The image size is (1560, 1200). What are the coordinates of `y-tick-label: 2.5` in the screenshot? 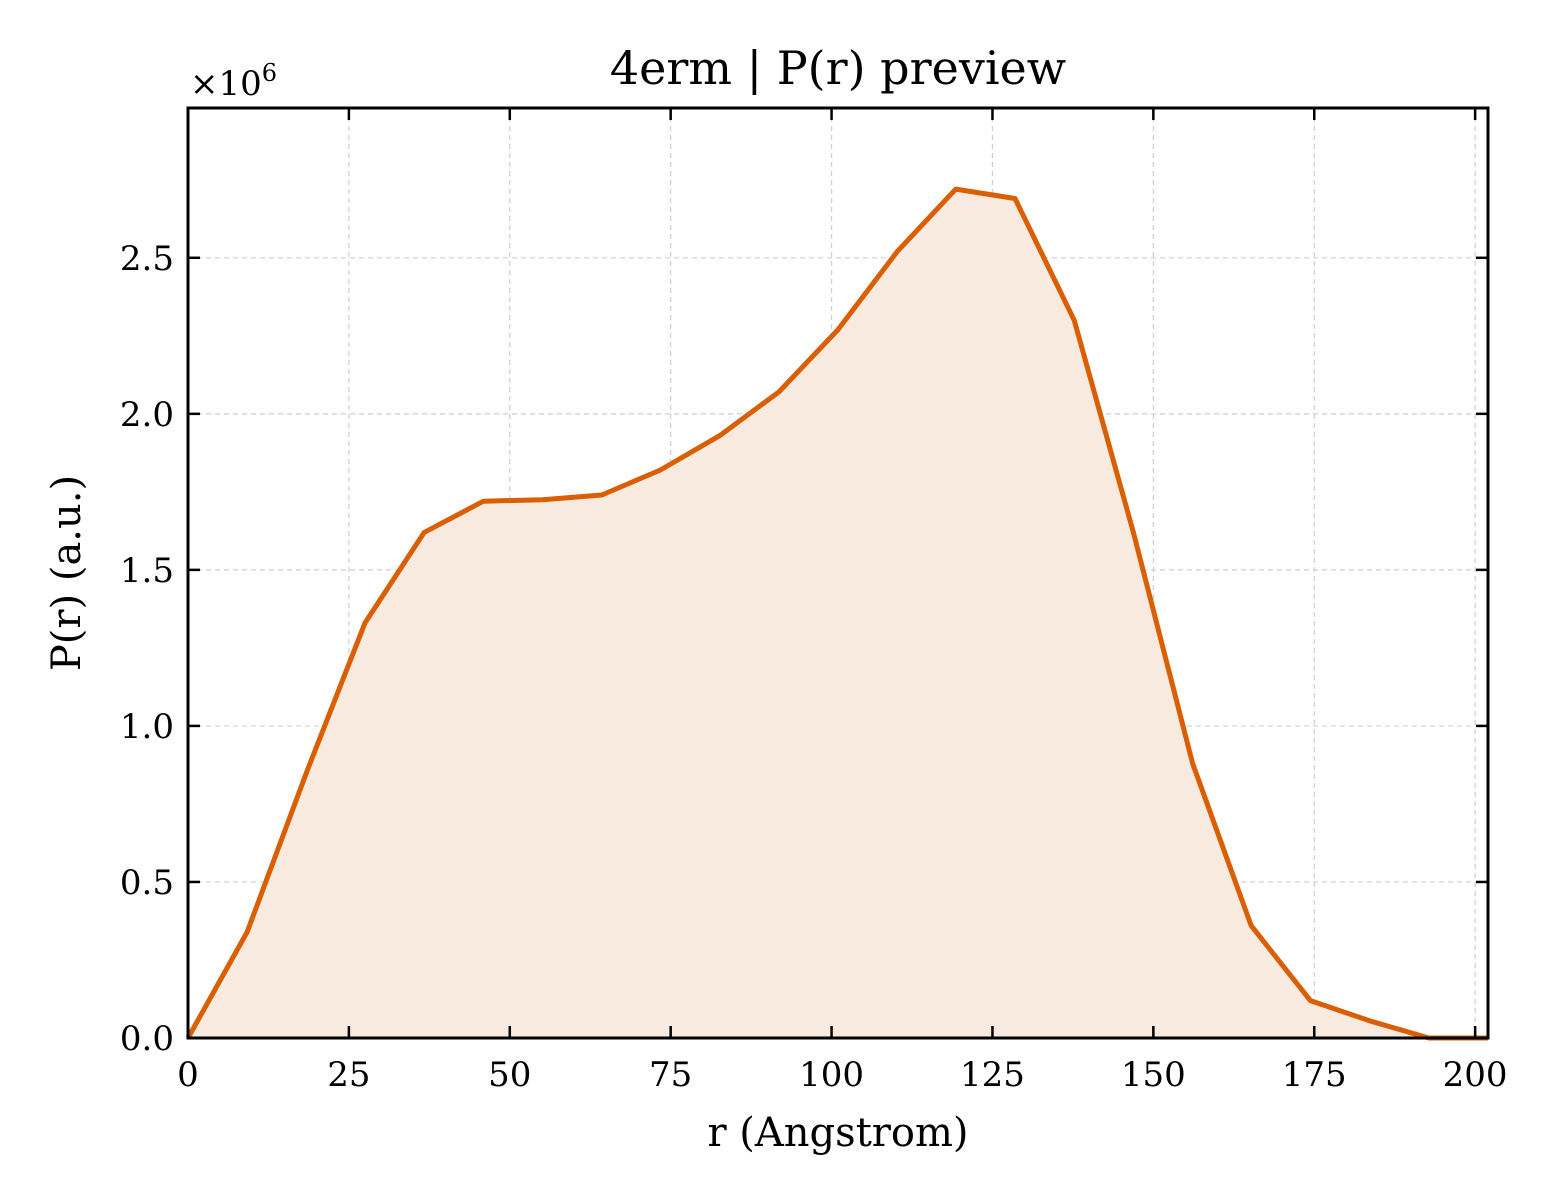 It's located at (147, 259).